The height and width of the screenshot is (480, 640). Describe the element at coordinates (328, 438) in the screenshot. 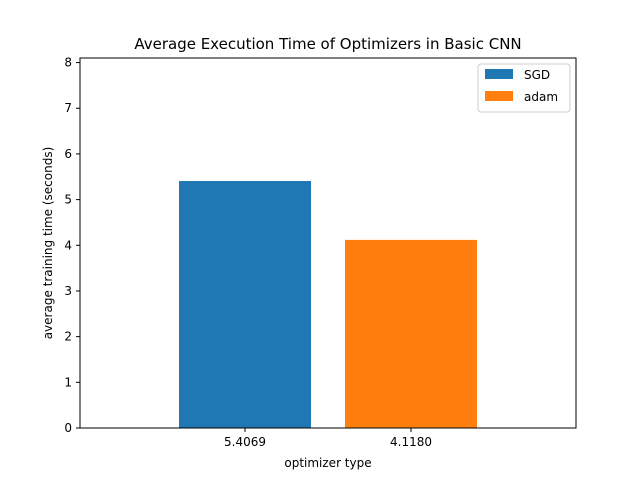

I see `x-axis: 5.4069 4.1180` at that location.